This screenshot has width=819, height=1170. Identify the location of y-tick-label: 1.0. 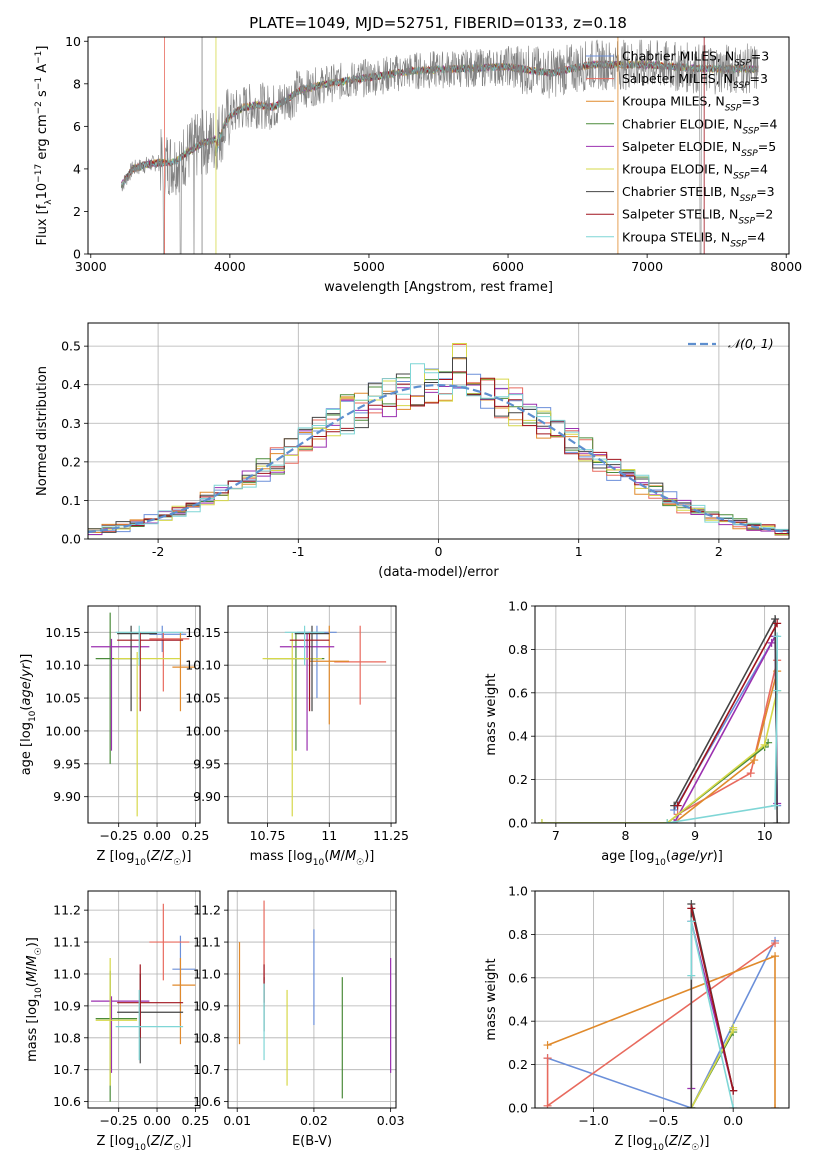
(518, 891).